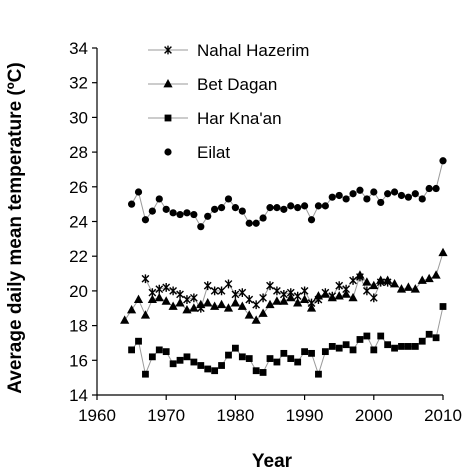 The width and height of the screenshot is (474, 474). I want to click on legend-label-bet-dagan: Bet Dagan, so click(237, 84).